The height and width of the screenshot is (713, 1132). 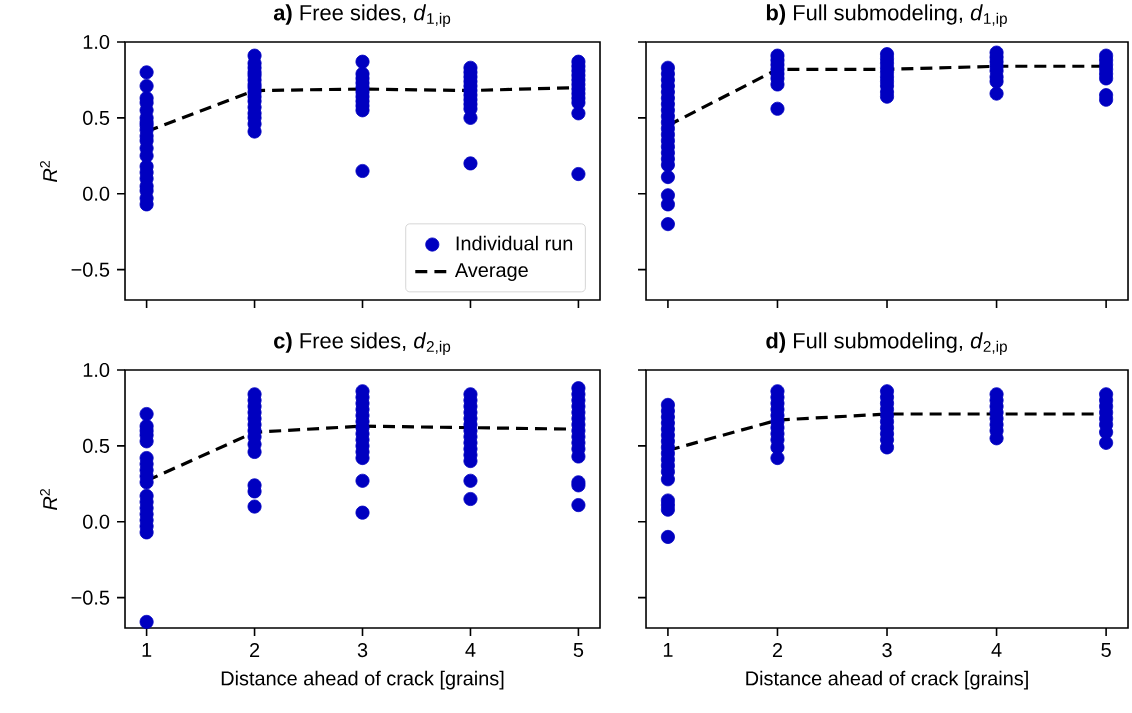 I want to click on legend-label: Individual run, so click(x=514, y=243).